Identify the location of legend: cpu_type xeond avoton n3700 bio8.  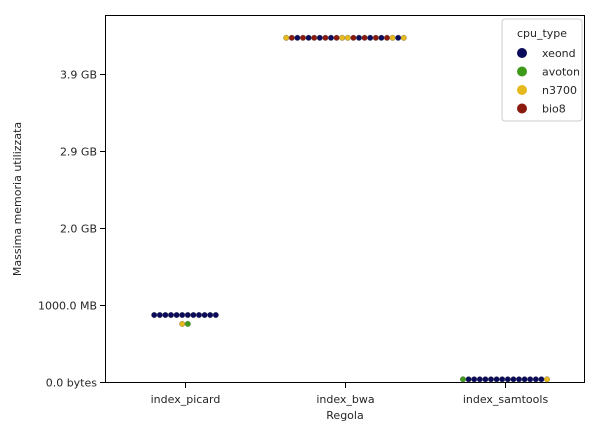
(542, 70).